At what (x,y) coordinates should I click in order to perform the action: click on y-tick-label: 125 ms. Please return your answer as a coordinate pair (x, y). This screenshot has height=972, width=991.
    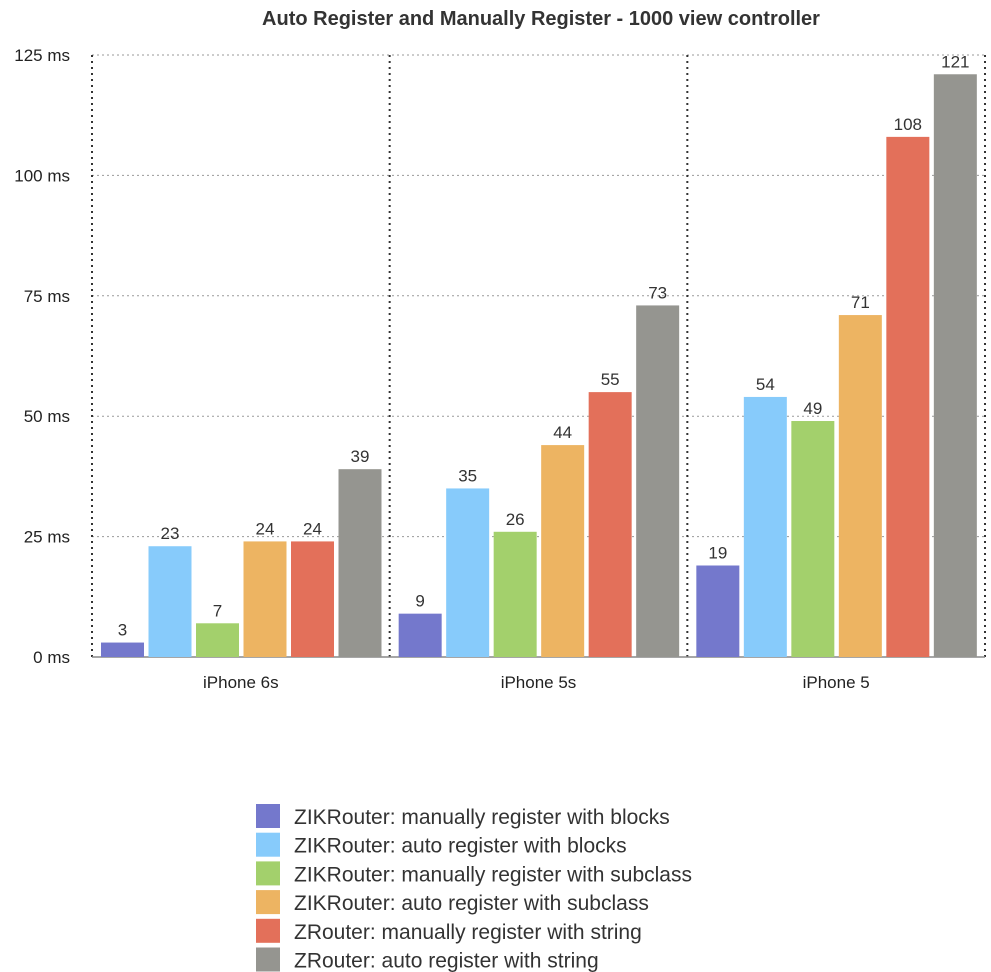
    Looking at the image, I should click on (42, 55).